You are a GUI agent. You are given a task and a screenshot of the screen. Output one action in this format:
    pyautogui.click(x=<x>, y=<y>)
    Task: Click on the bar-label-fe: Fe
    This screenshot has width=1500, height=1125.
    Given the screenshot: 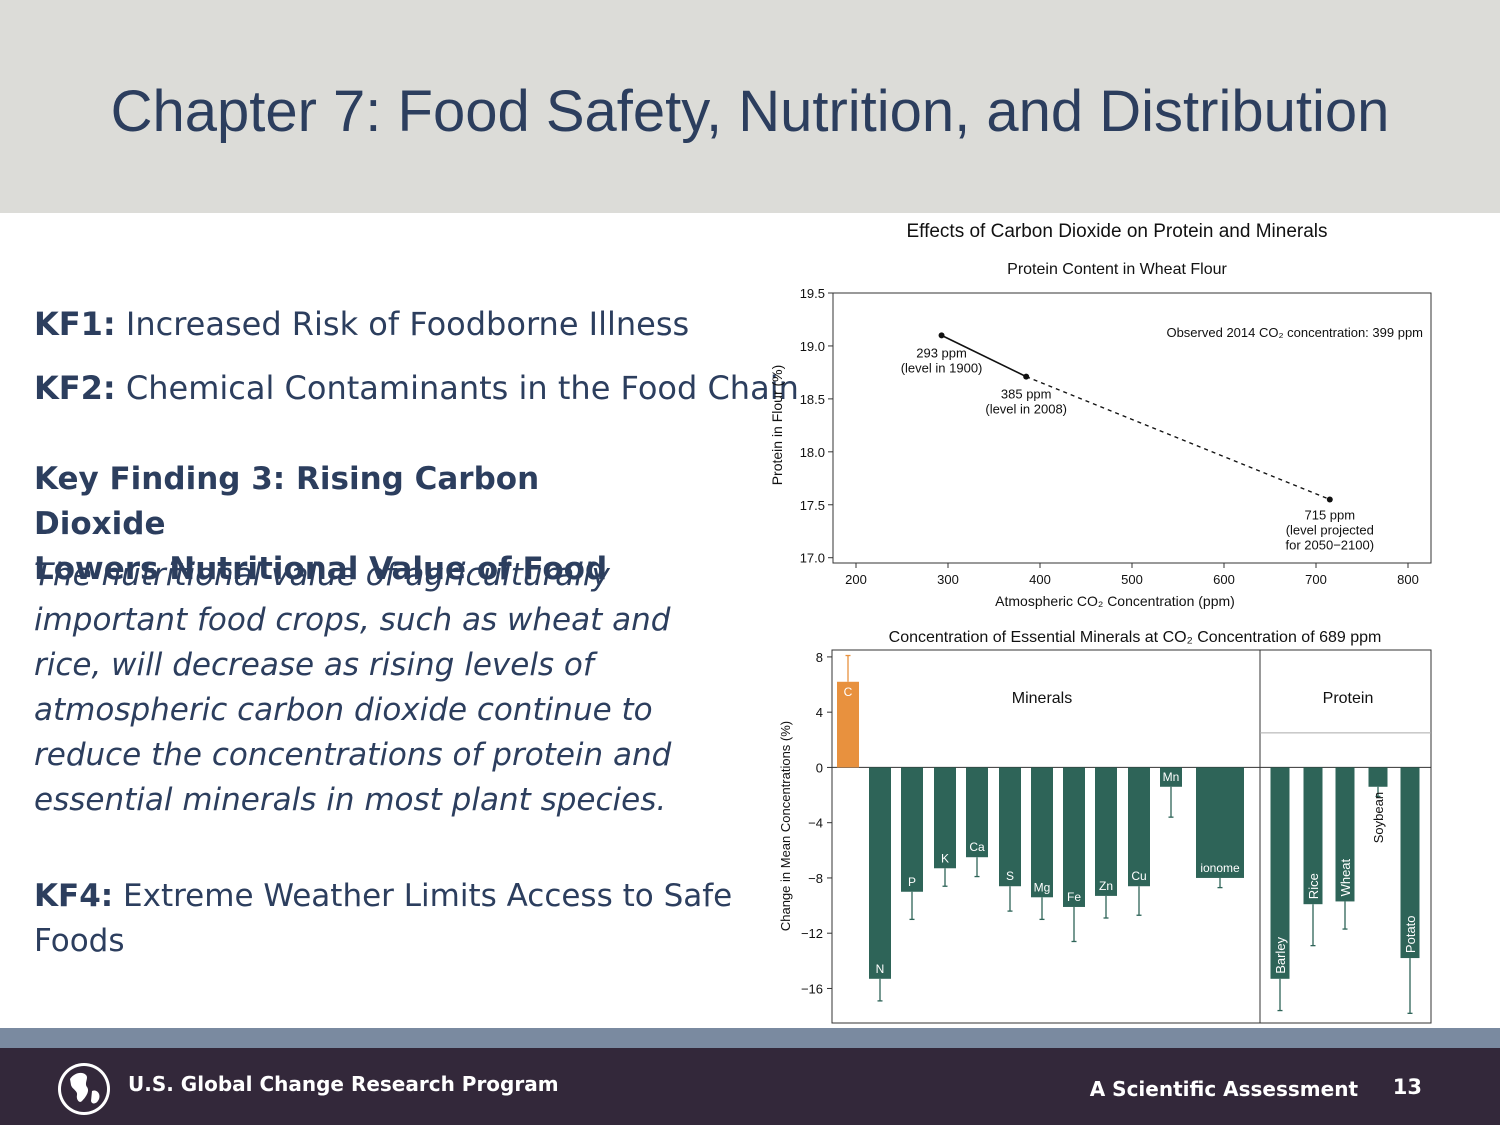 What is the action you would take?
    pyautogui.click(x=1074, y=897)
    